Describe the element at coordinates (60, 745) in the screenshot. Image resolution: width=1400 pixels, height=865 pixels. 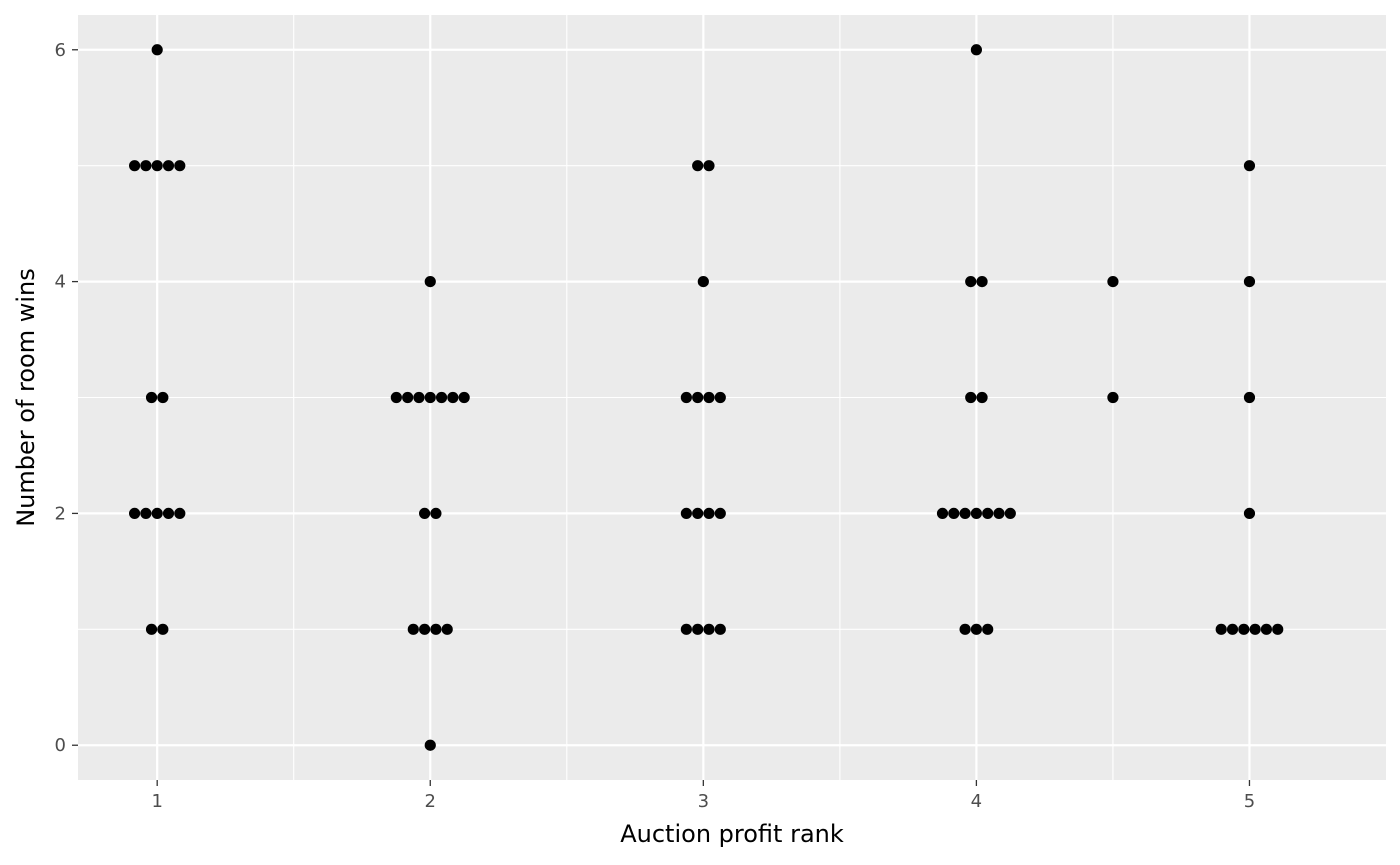
I see `y-tick-label: 0` at that location.